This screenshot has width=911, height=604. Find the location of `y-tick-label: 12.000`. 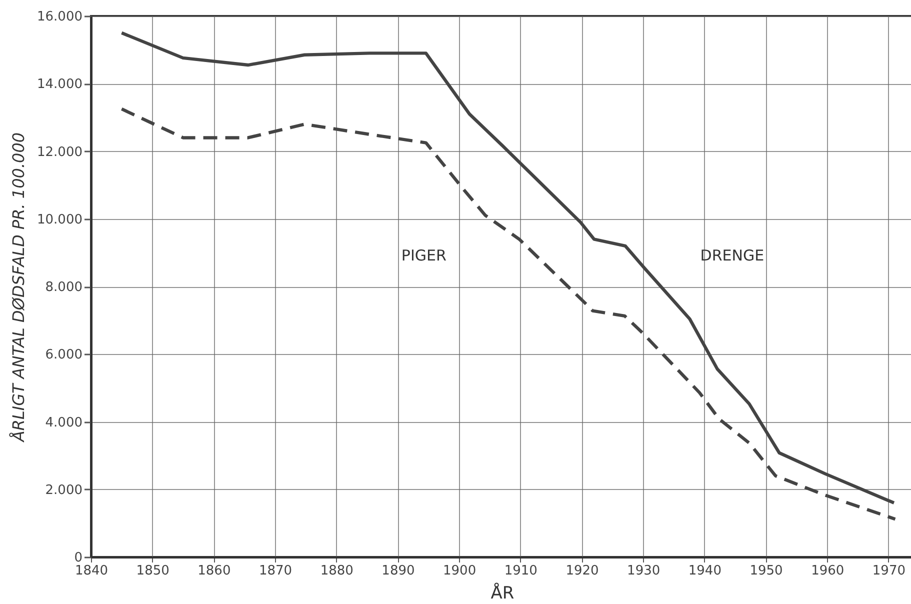

y-tick-label: 12.000 is located at coordinates (59, 152).